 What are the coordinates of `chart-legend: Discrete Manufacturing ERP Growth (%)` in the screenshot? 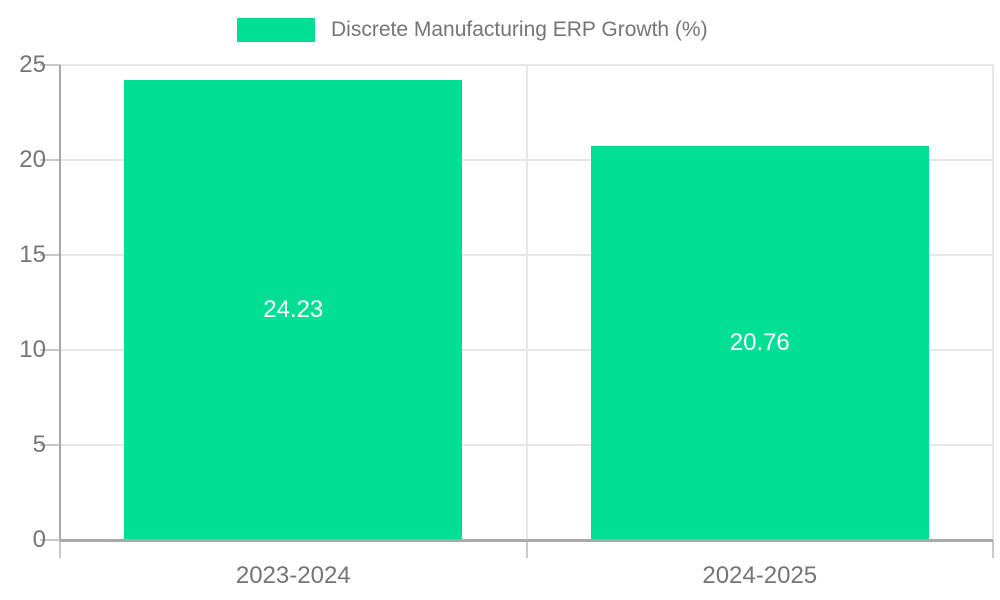 It's located at (472, 30).